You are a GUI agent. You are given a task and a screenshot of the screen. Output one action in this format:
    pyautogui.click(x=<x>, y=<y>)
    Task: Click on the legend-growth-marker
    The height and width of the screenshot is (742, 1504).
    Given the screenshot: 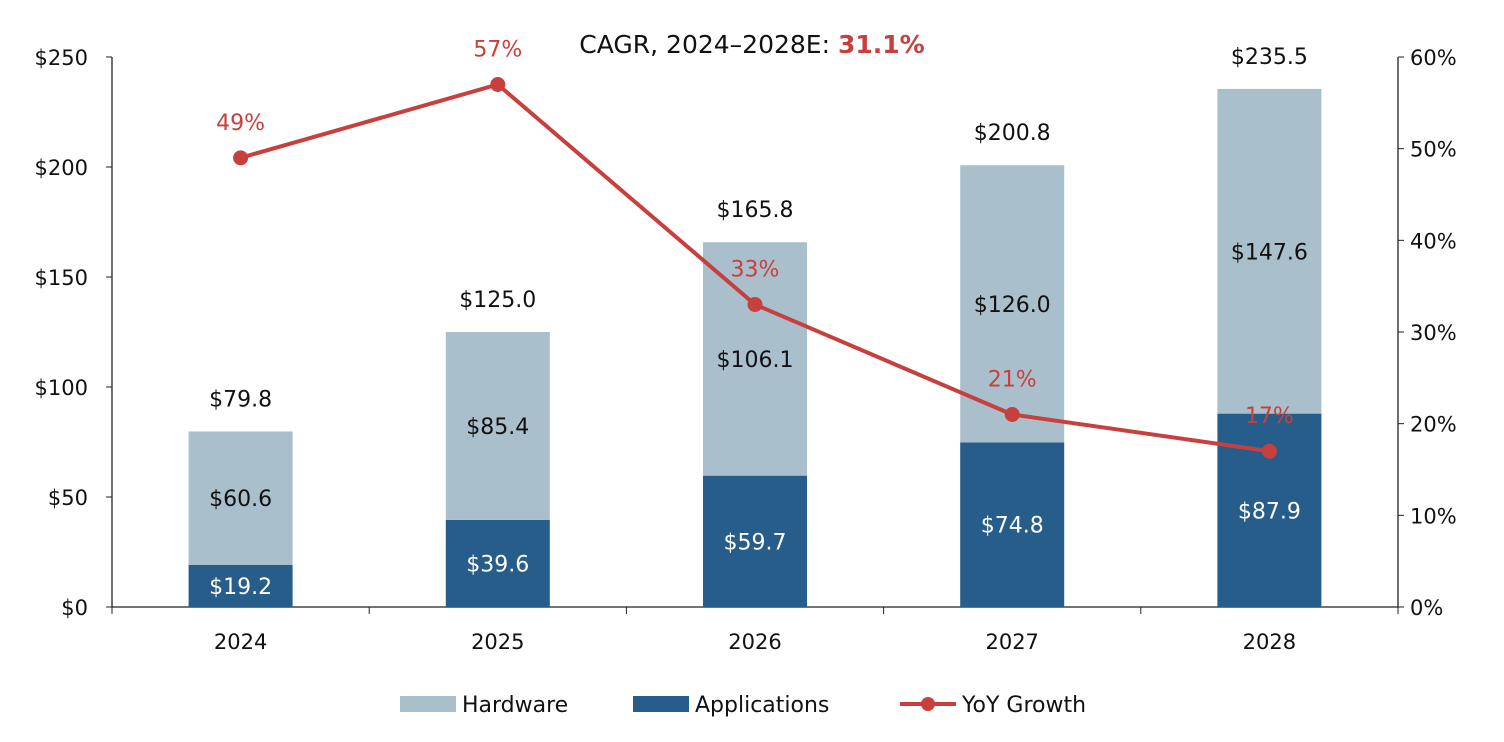 What is the action you would take?
    pyautogui.click(x=928, y=704)
    